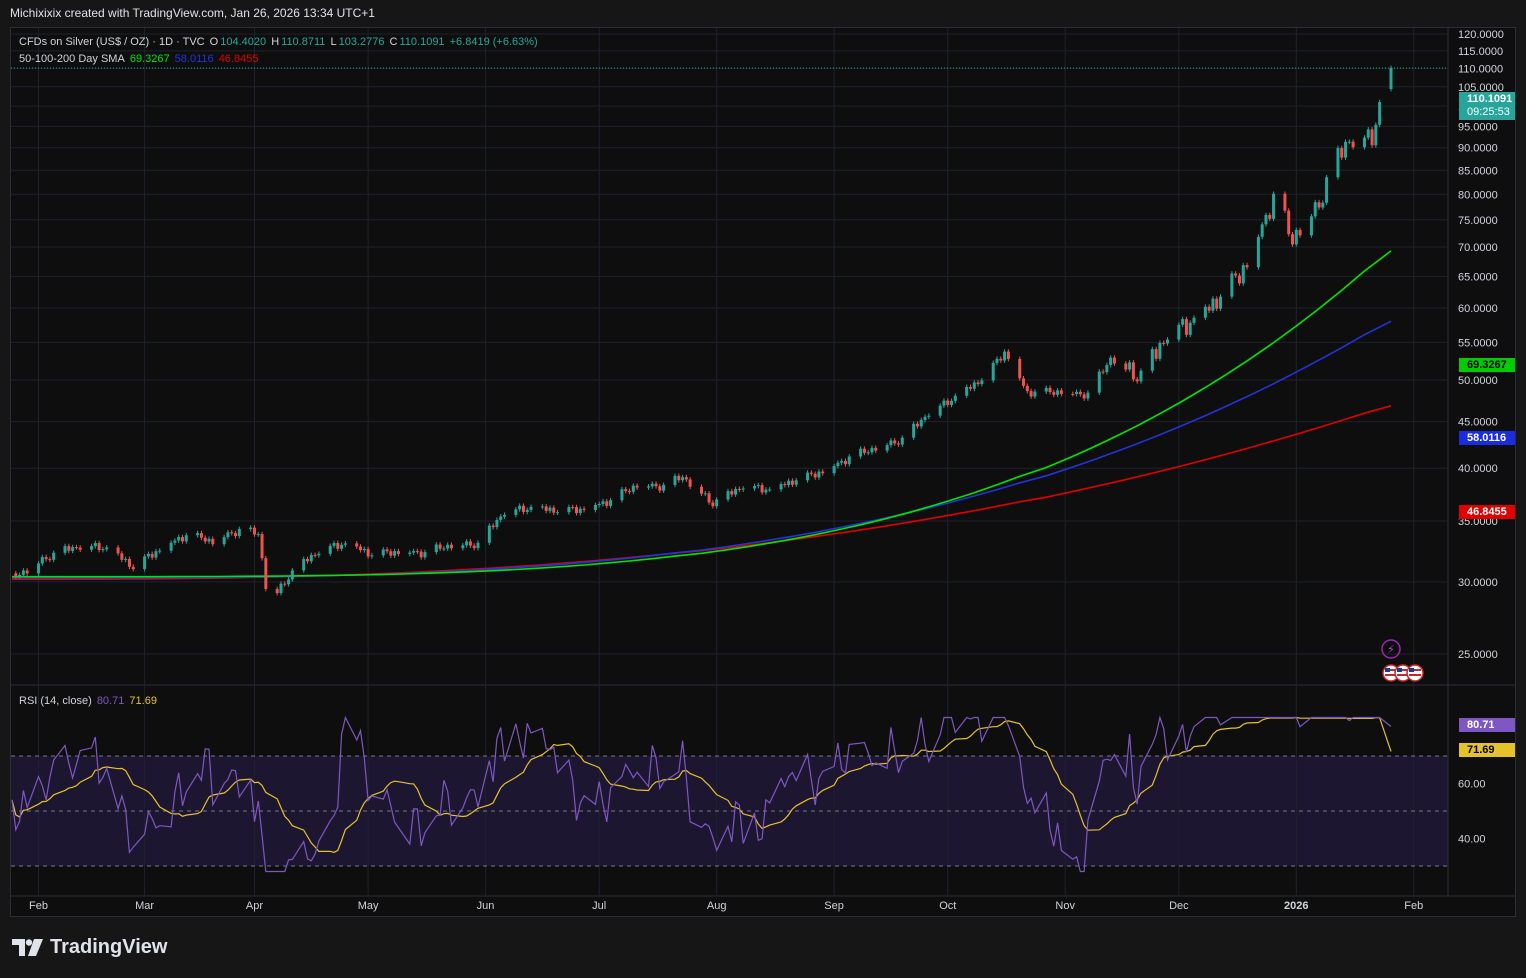  I want to click on price-tick-label: 85.0000, so click(1478, 171).